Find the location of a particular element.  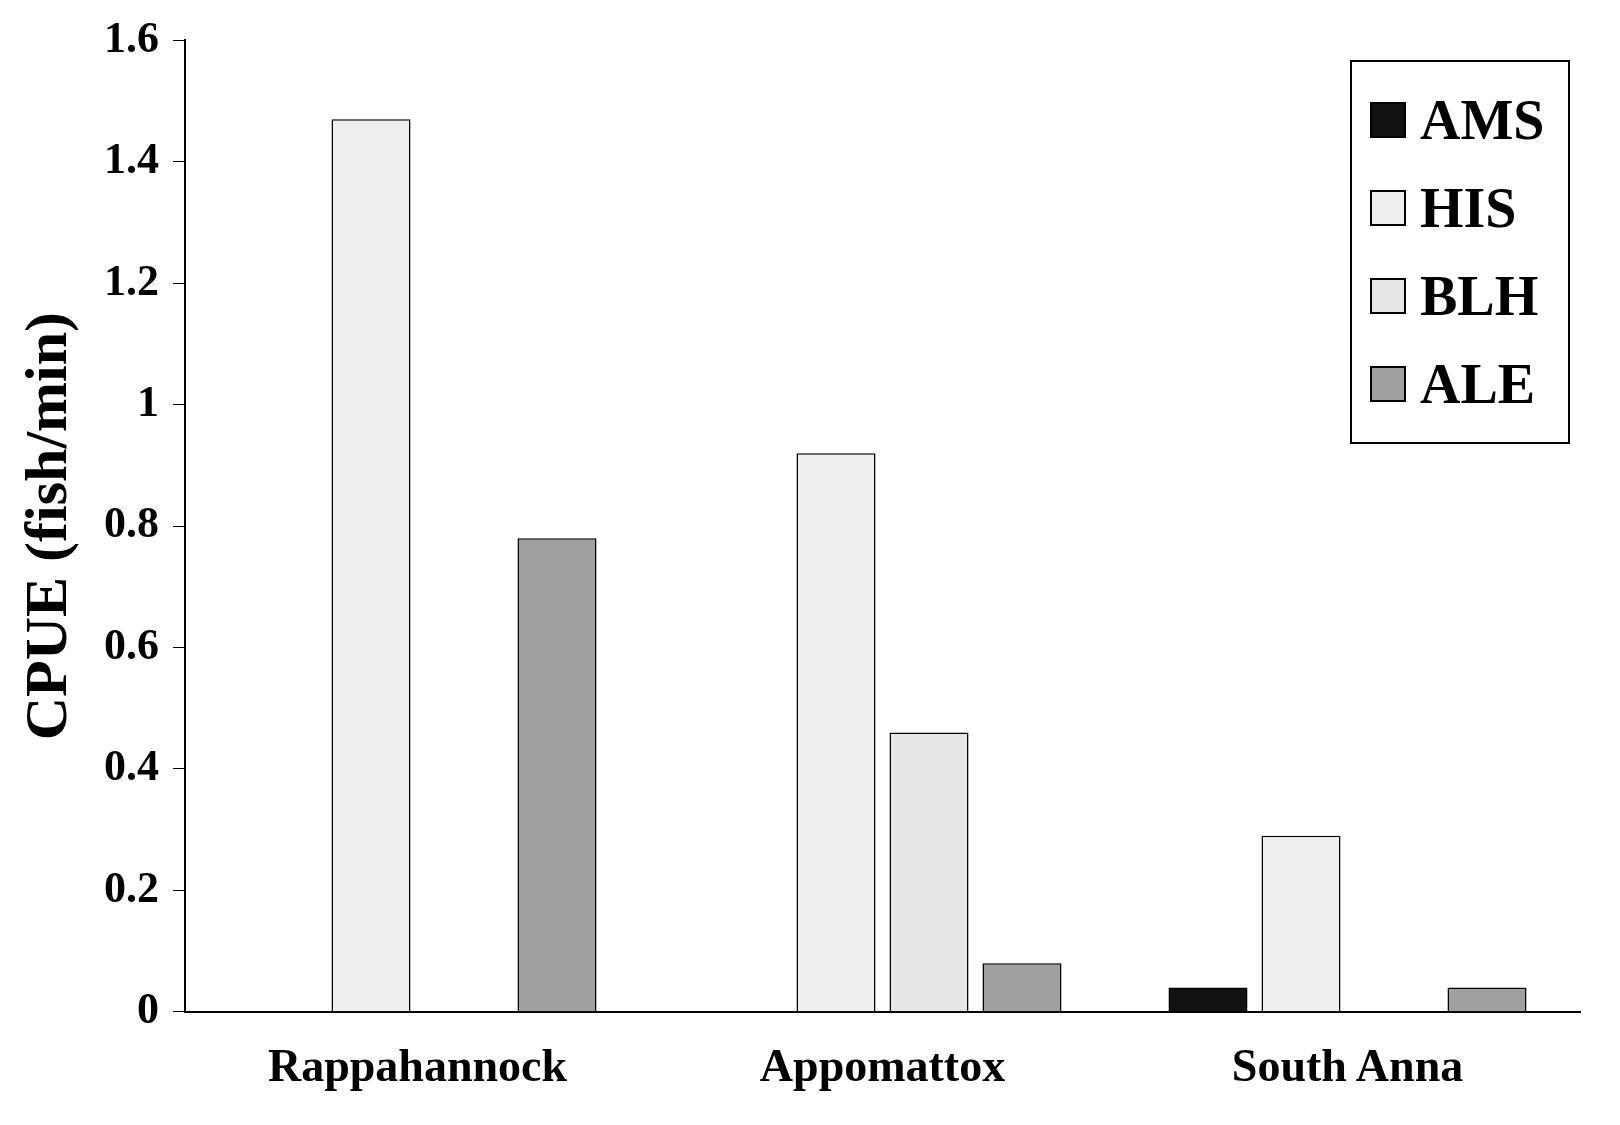

y-tick-label: 0 is located at coordinates (148, 1009).